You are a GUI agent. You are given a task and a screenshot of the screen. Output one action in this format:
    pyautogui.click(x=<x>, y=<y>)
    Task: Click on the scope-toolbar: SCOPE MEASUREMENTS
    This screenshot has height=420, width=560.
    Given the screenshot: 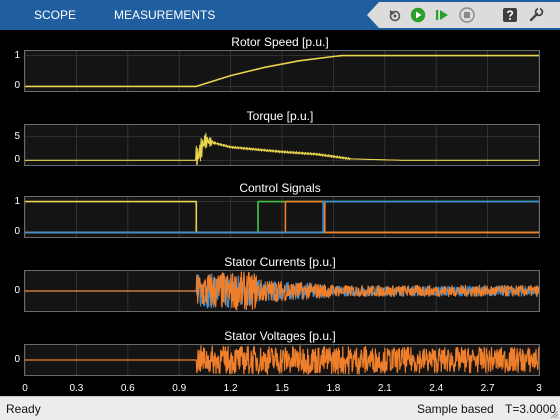 What is the action you would take?
    pyautogui.click(x=280, y=15)
    